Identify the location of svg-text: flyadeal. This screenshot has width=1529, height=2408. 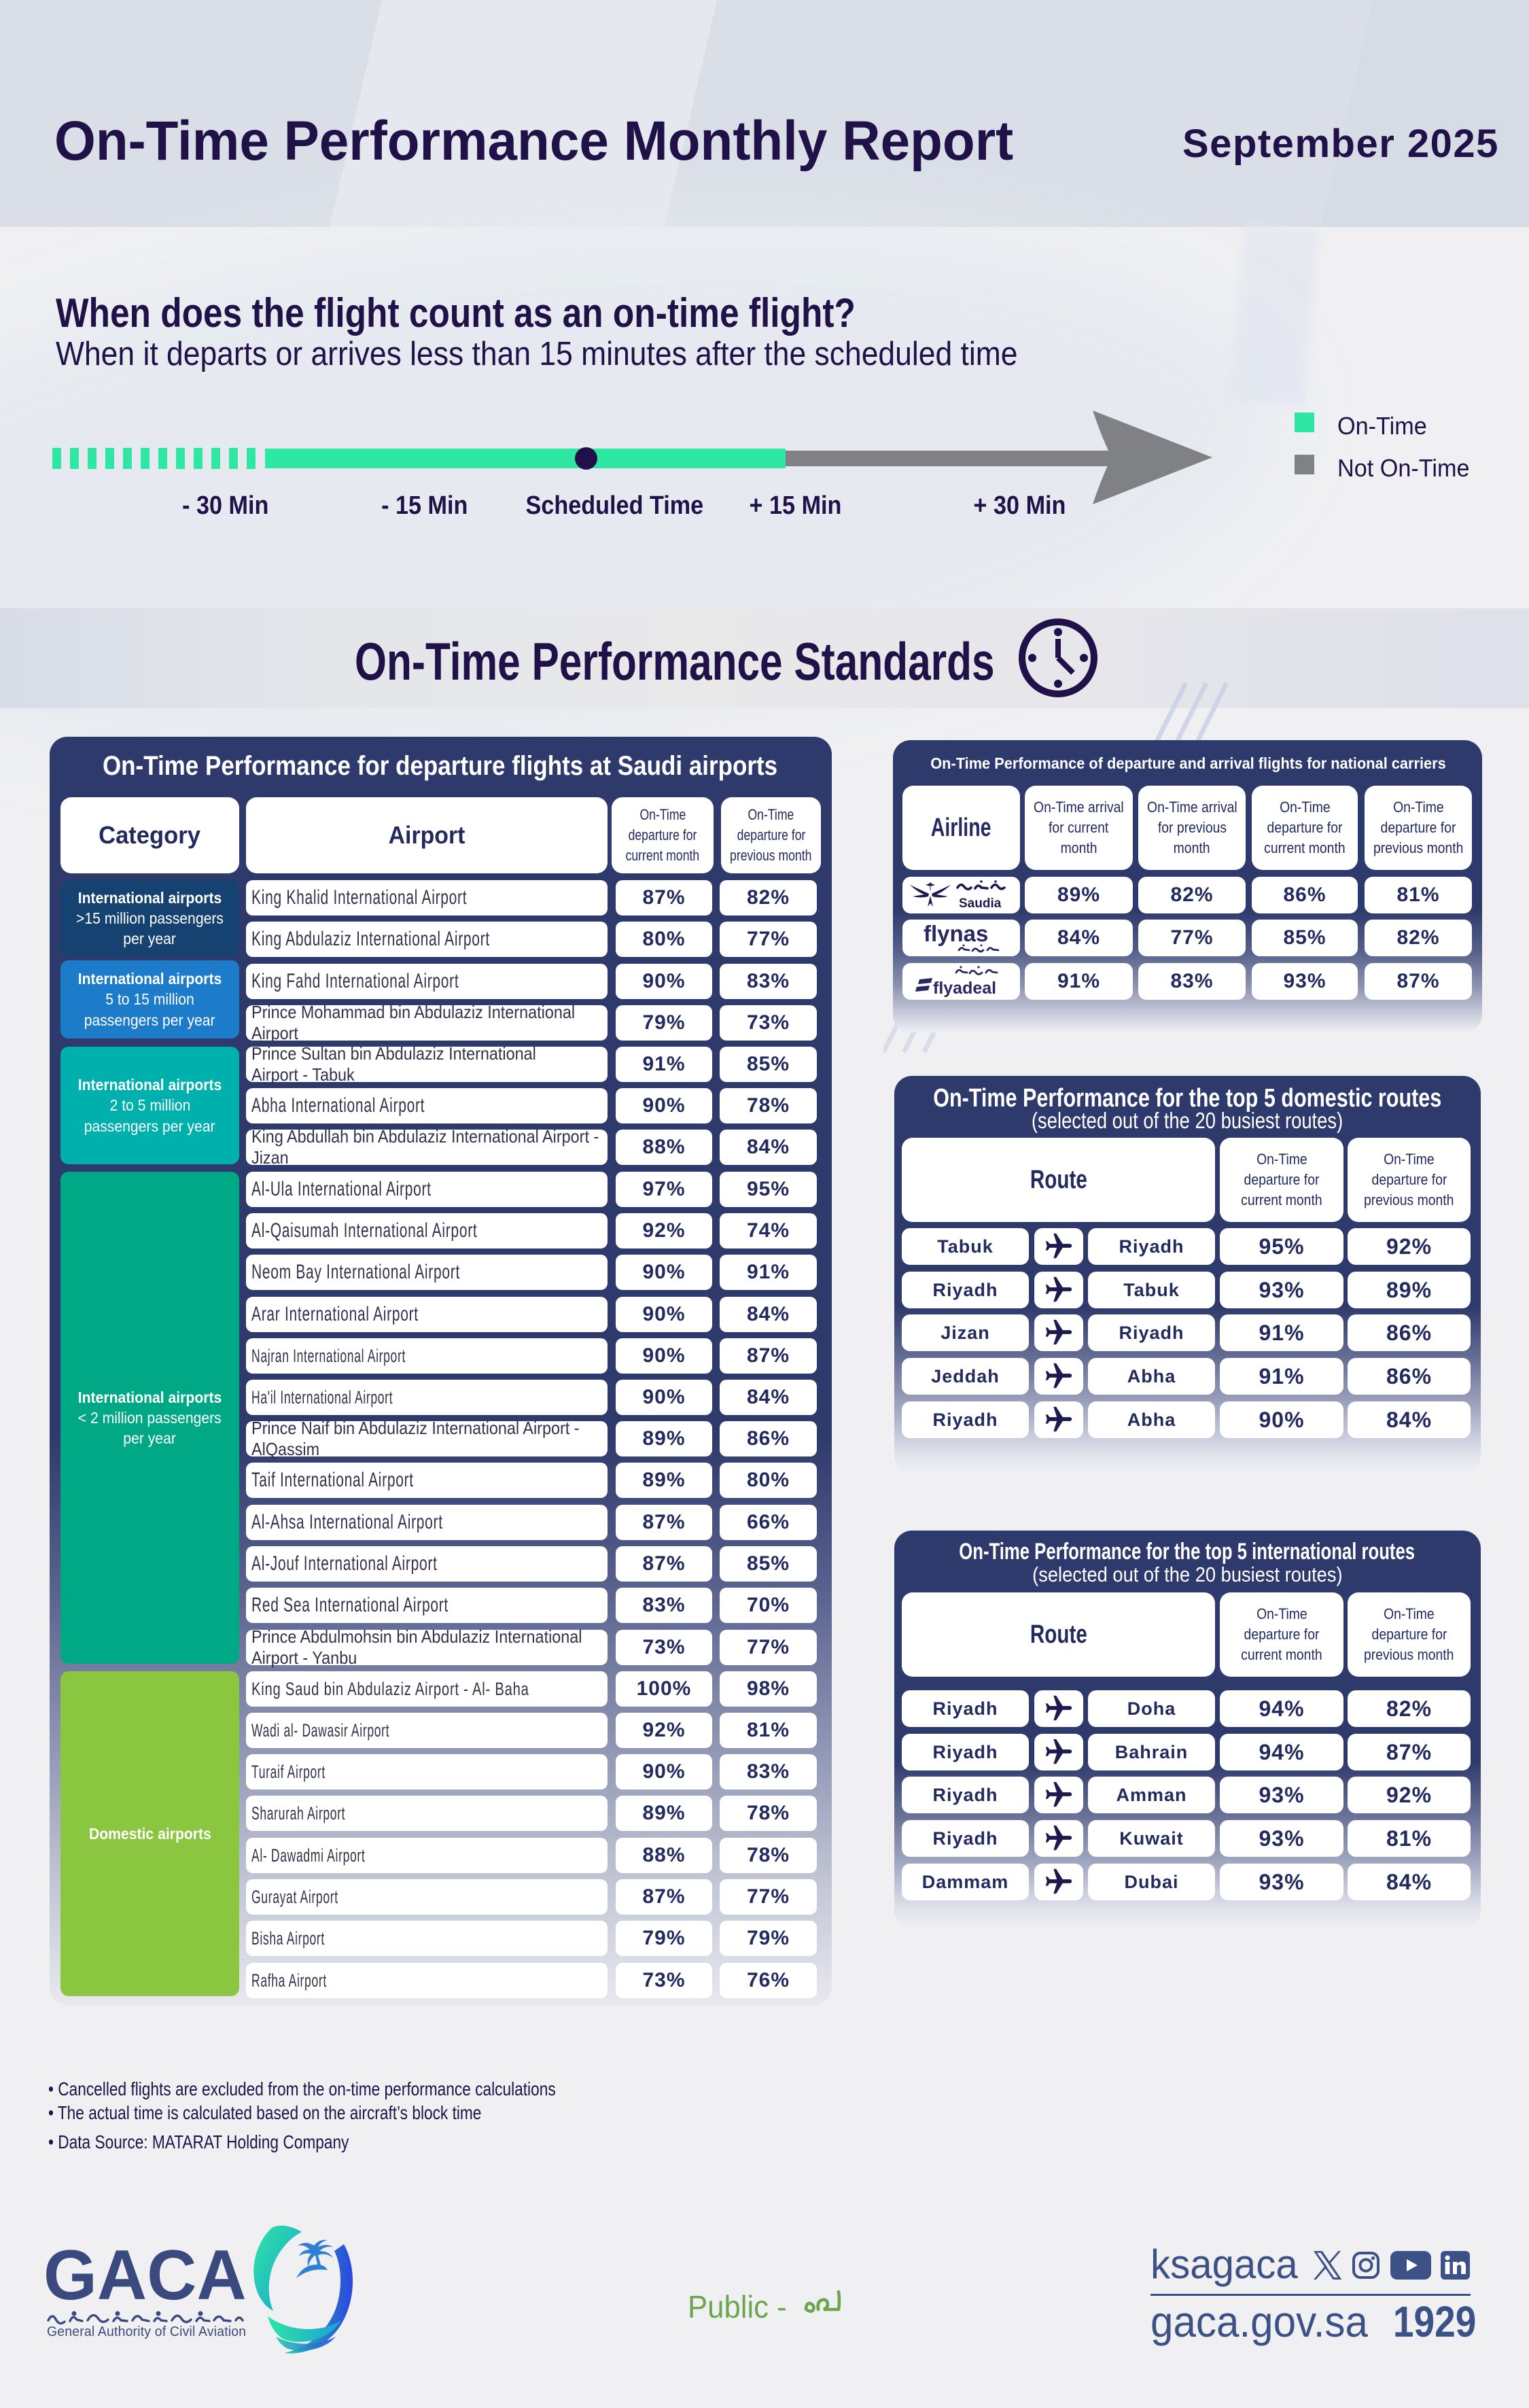
(964, 988).